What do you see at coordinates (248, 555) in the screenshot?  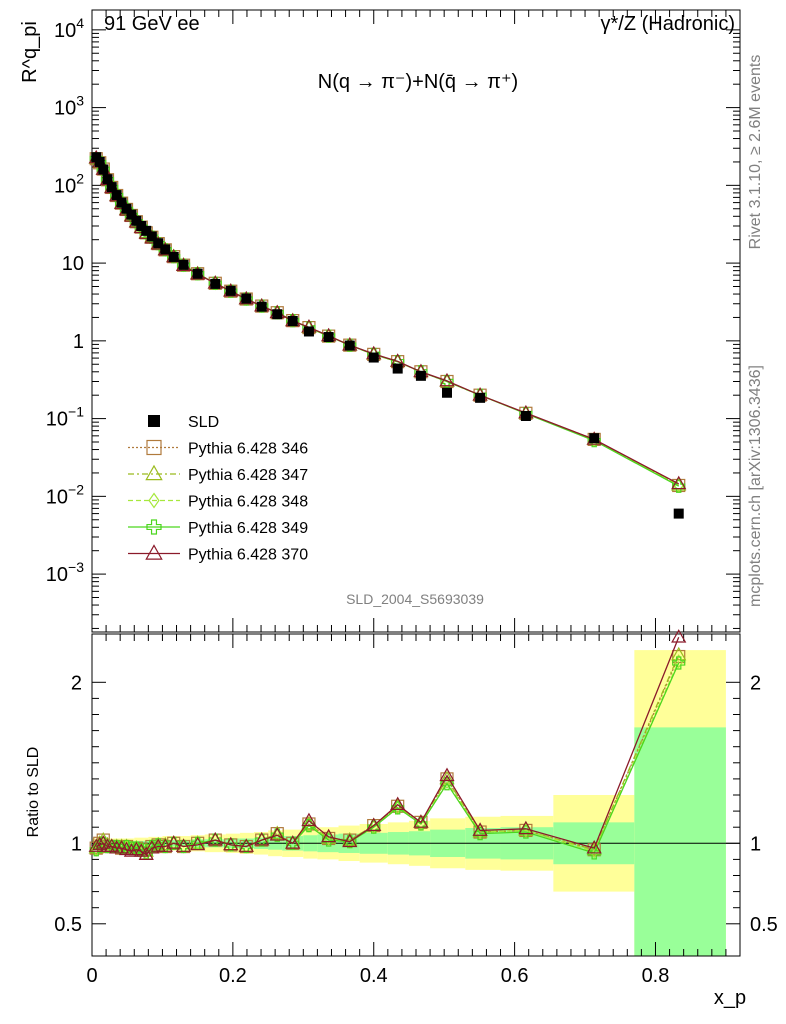 I see `legend-label-5: Pythia 6.428 370` at bounding box center [248, 555].